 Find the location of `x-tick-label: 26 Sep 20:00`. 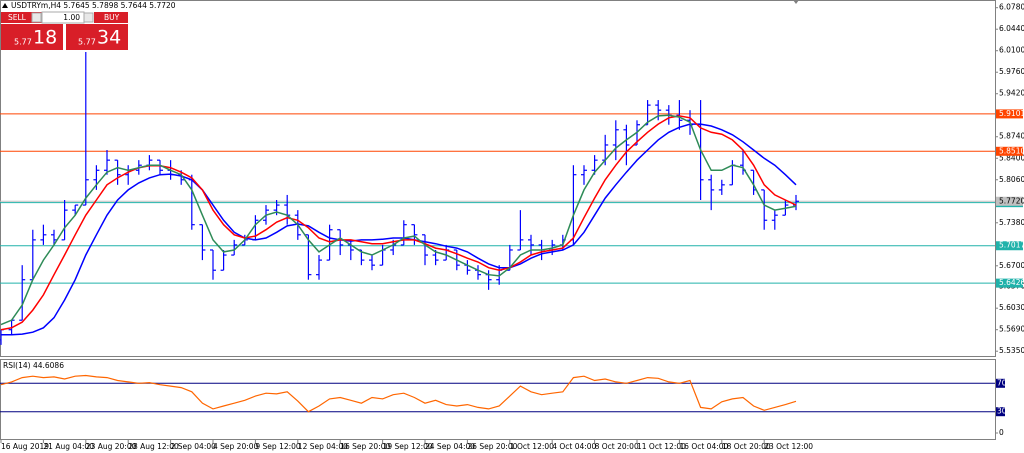

x-tick-label: 26 Sep 20:00 is located at coordinates (492, 446).